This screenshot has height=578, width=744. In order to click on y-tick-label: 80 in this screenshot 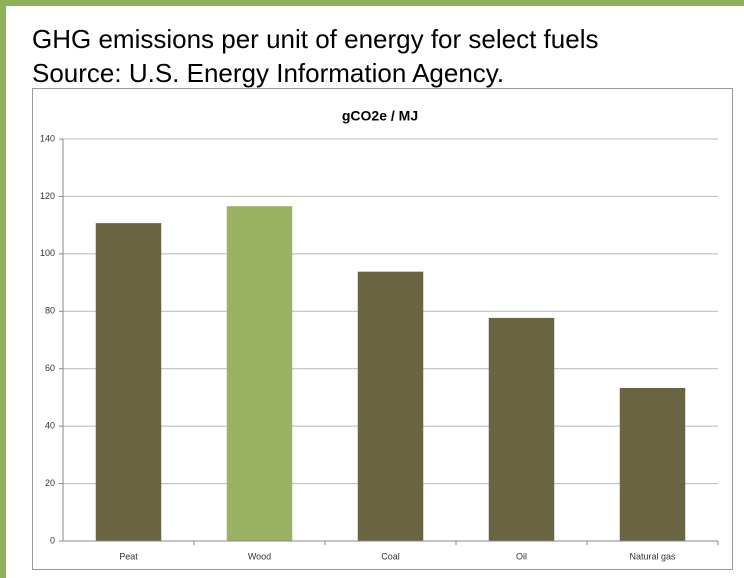, I will do `click(50, 311)`.